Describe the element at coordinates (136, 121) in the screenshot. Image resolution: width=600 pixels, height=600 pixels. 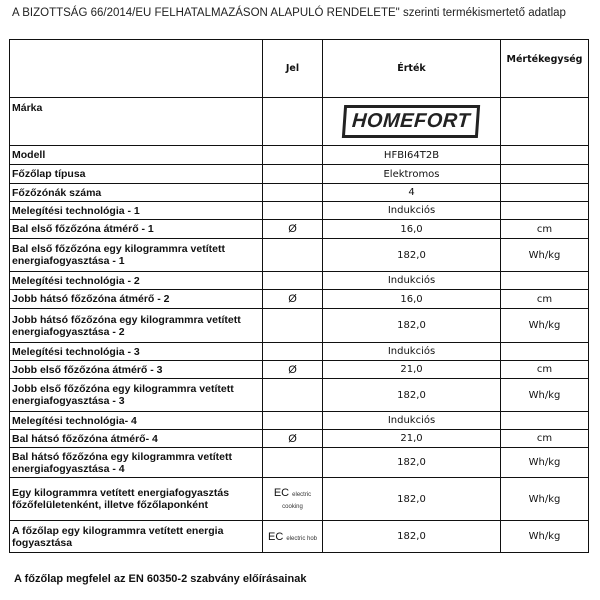
I see `brand-label: Márka` at that location.